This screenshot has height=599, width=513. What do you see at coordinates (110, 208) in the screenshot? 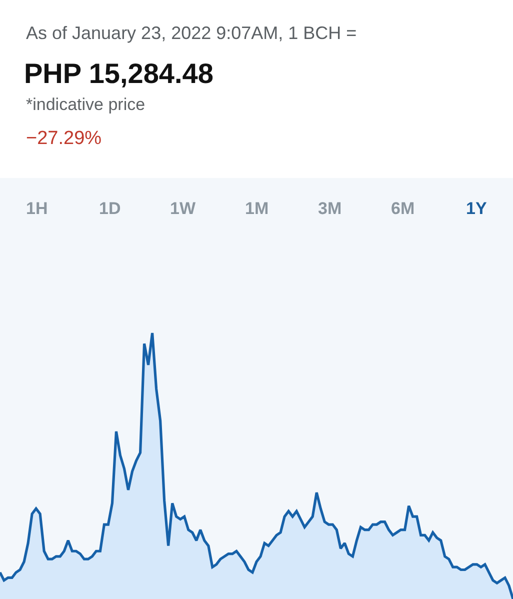
I see `text: 1D` at bounding box center [110, 208].